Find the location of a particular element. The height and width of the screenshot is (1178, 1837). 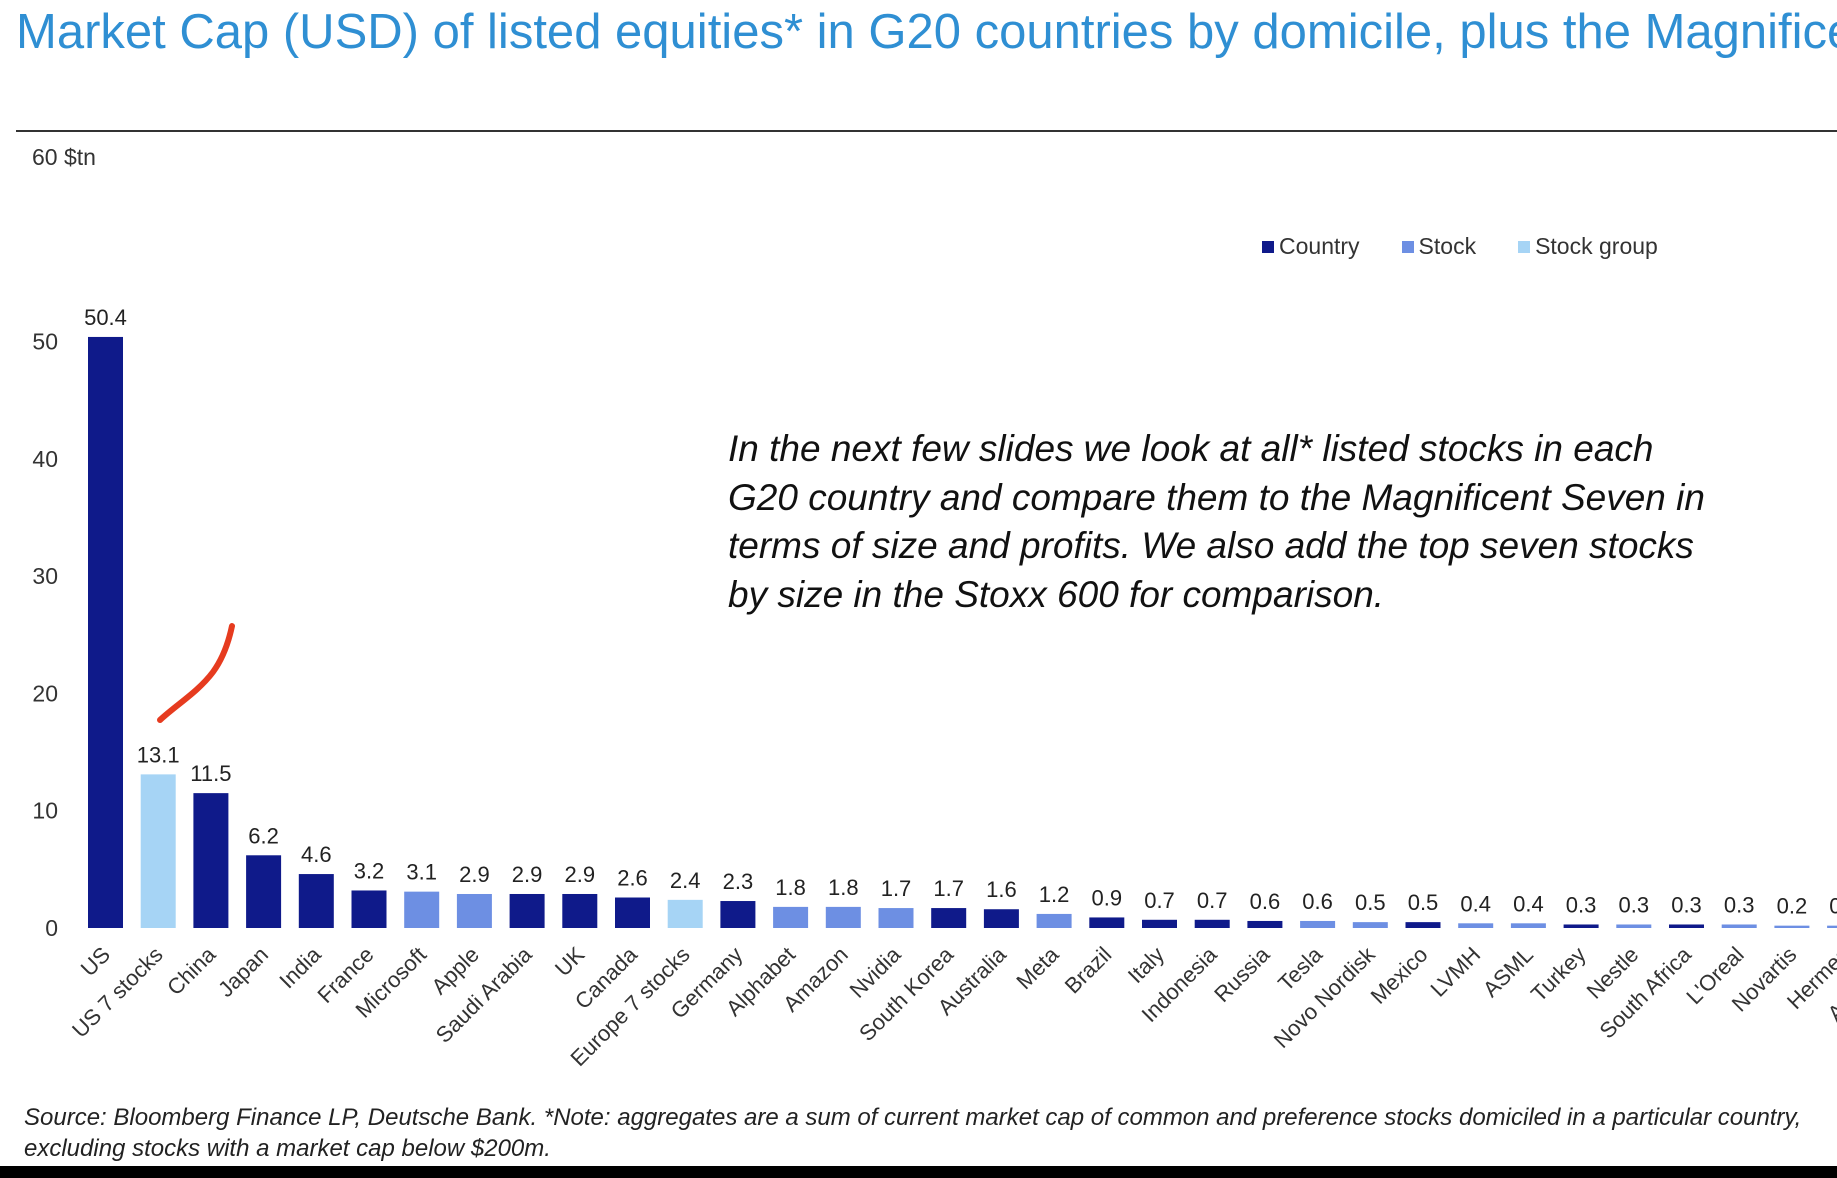

bar-china is located at coordinates (211, 860).